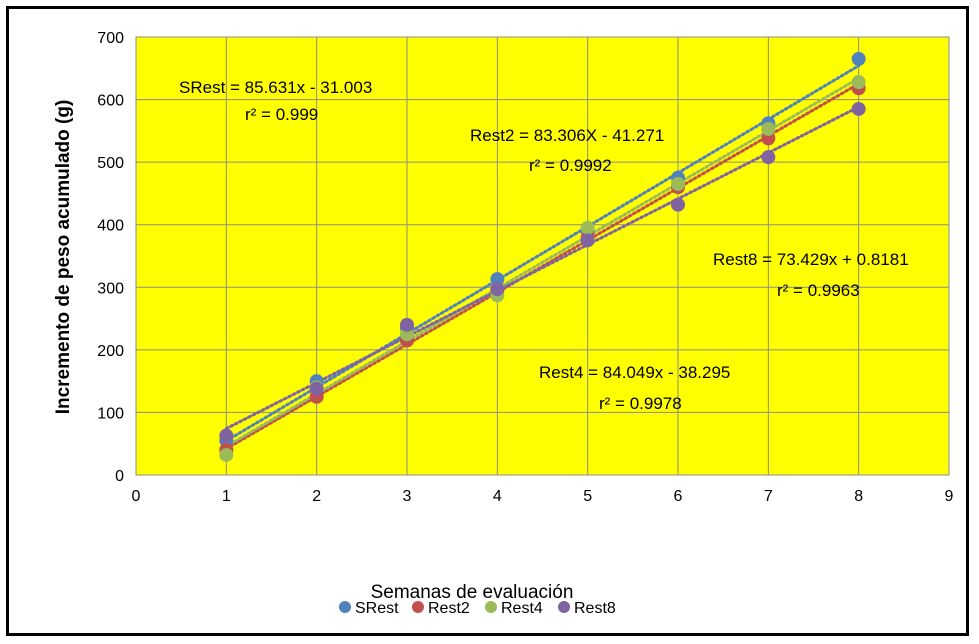  What do you see at coordinates (110, 351) in the screenshot?
I see `y-tick-200: 200` at bounding box center [110, 351].